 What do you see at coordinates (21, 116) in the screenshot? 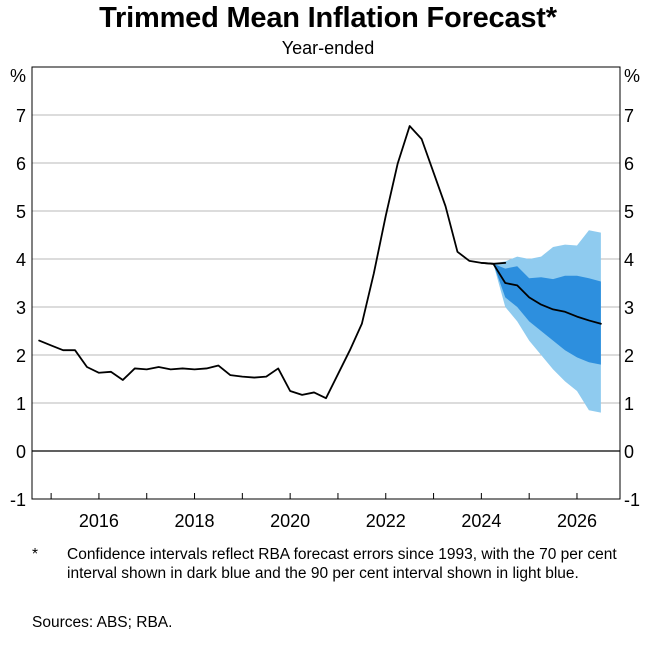
I see `y-tick-label-left-7: 7` at bounding box center [21, 116].